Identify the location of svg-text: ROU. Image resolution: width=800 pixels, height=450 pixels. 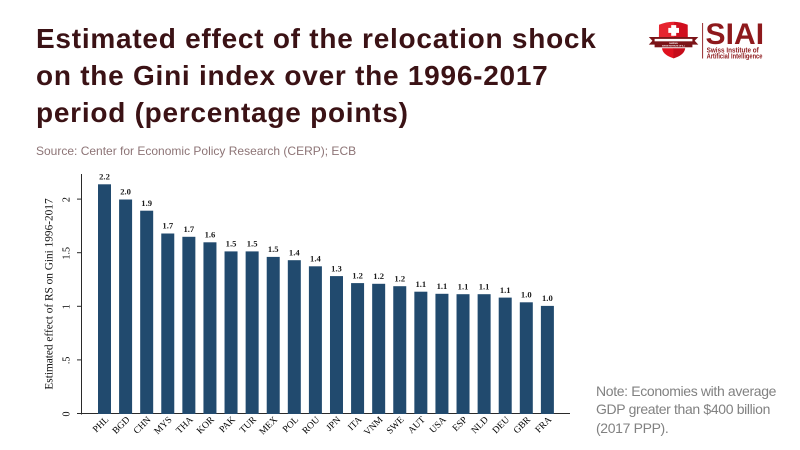
(311, 425).